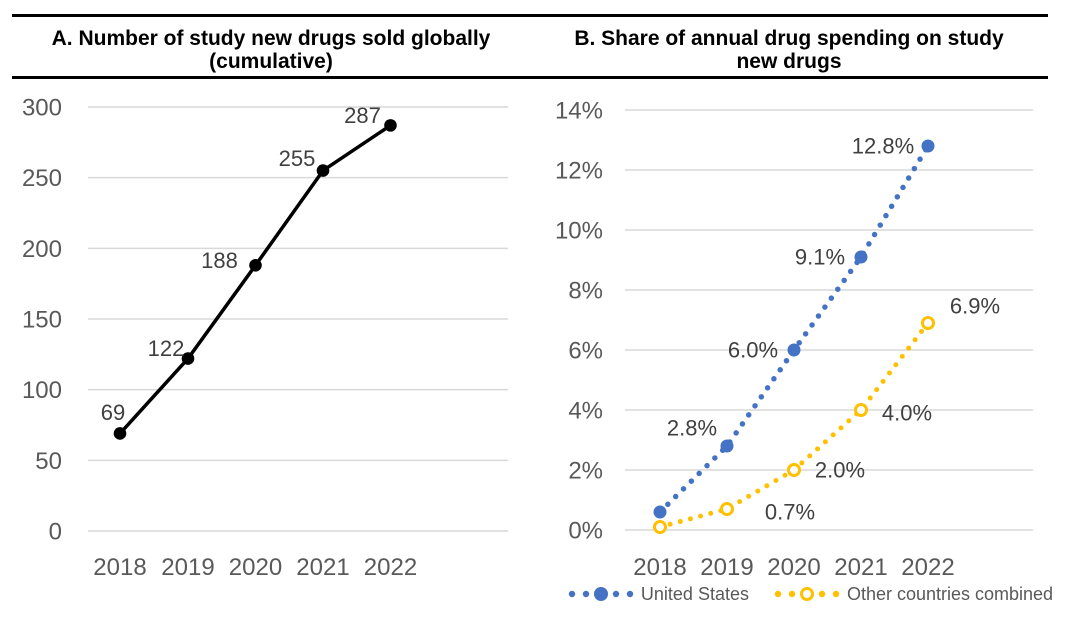  What do you see at coordinates (950, 593) in the screenshot?
I see `legend-label-other-countries: Other countries combined` at bounding box center [950, 593].